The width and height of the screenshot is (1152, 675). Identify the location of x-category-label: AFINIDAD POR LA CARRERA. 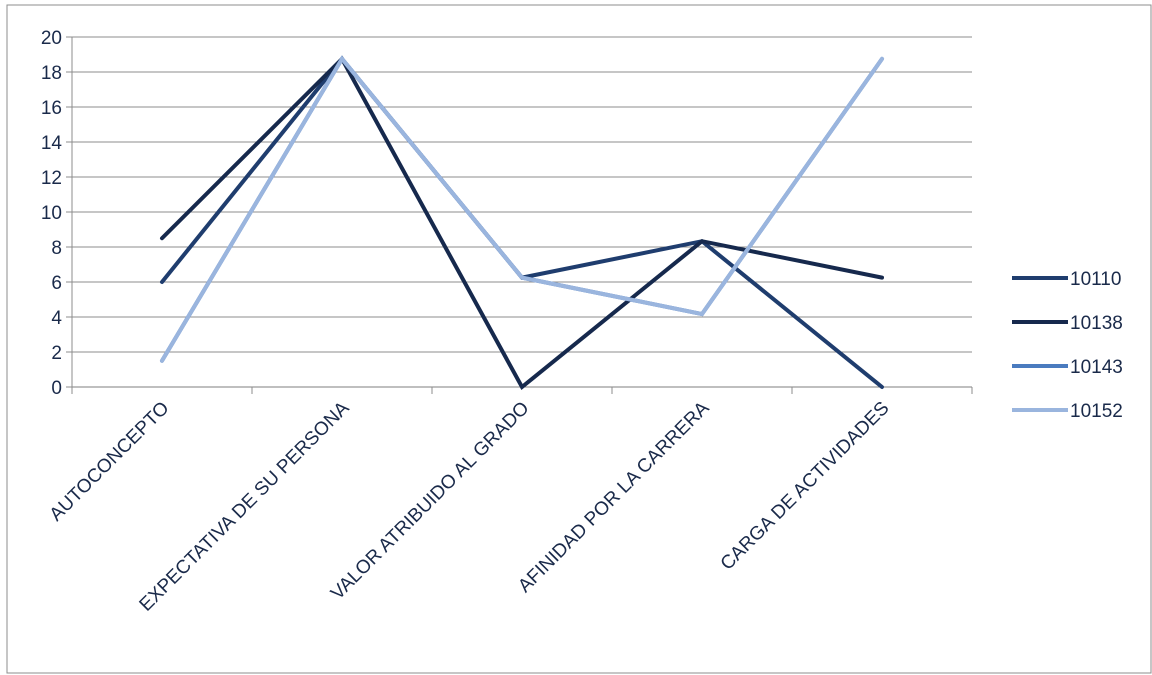
(613, 496).